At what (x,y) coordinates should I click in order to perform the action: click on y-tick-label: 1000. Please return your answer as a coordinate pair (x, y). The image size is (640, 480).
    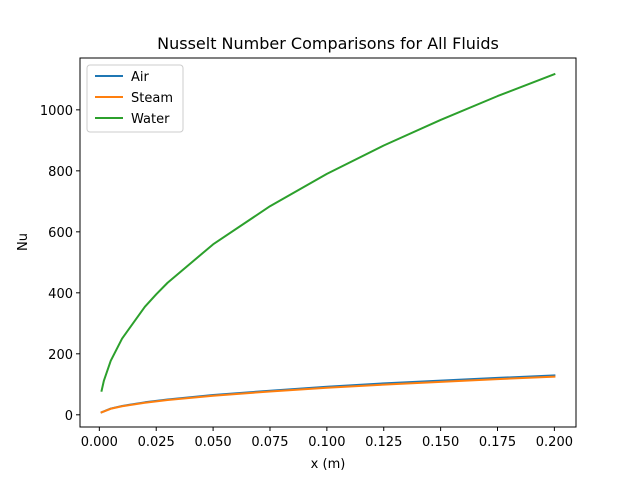
    Looking at the image, I should click on (56, 111).